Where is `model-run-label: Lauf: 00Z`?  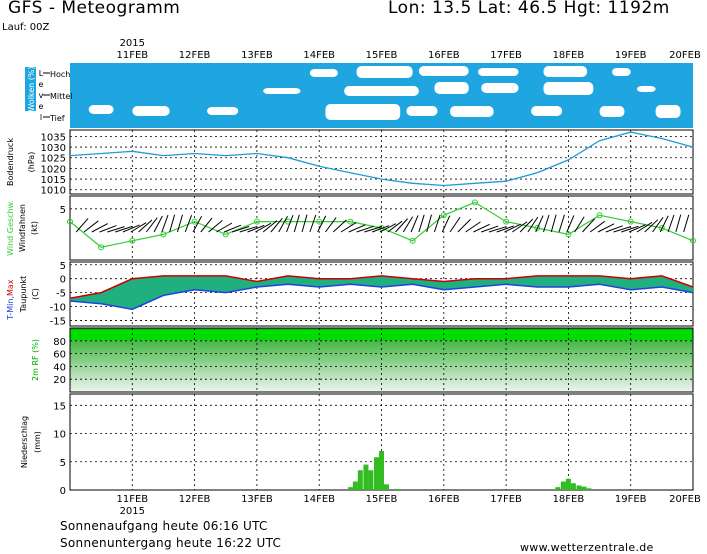 model-run-label: Lauf: 00Z is located at coordinates (26, 27).